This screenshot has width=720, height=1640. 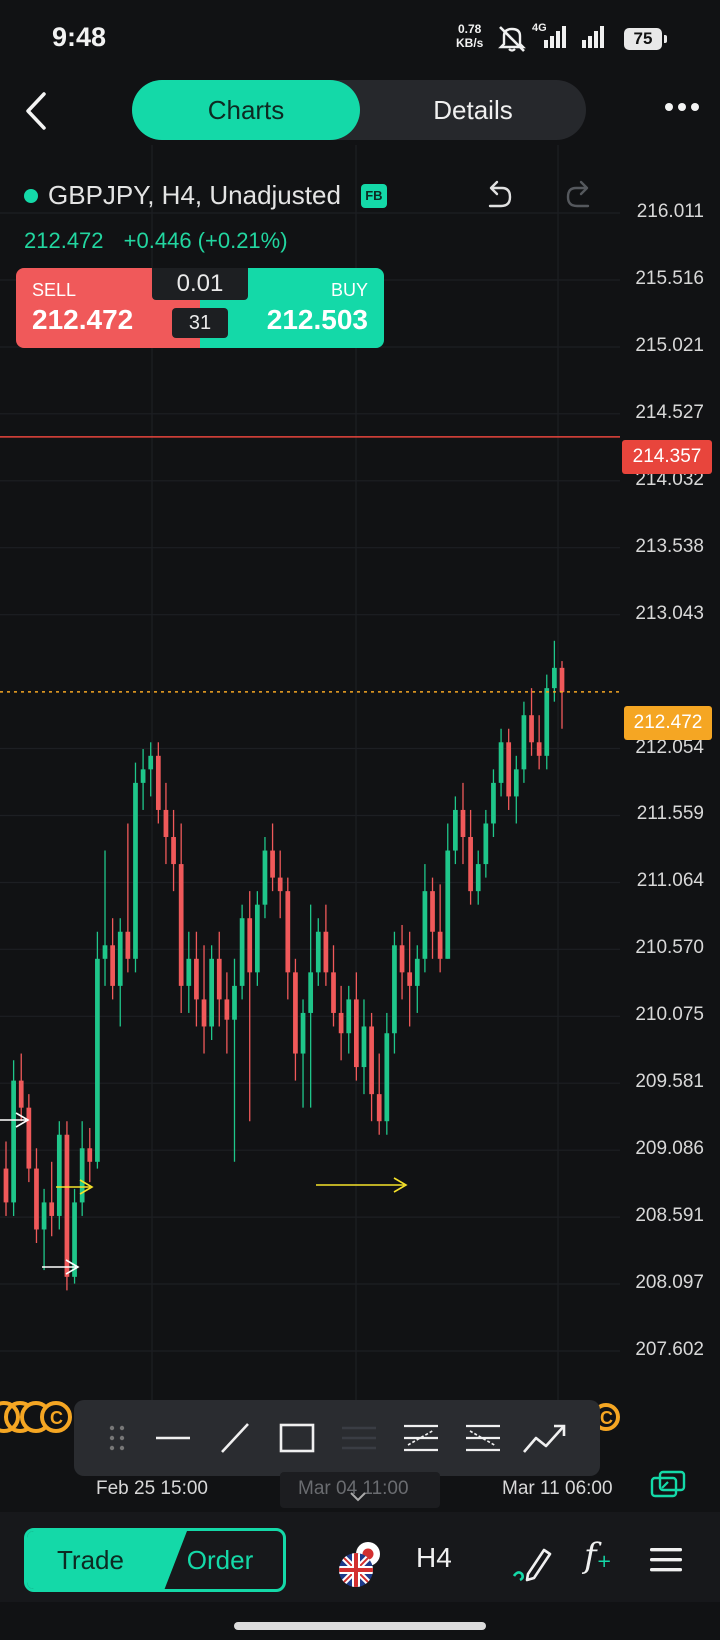 What do you see at coordinates (574, 37) in the screenshot?
I see `signal-icon` at bounding box center [574, 37].